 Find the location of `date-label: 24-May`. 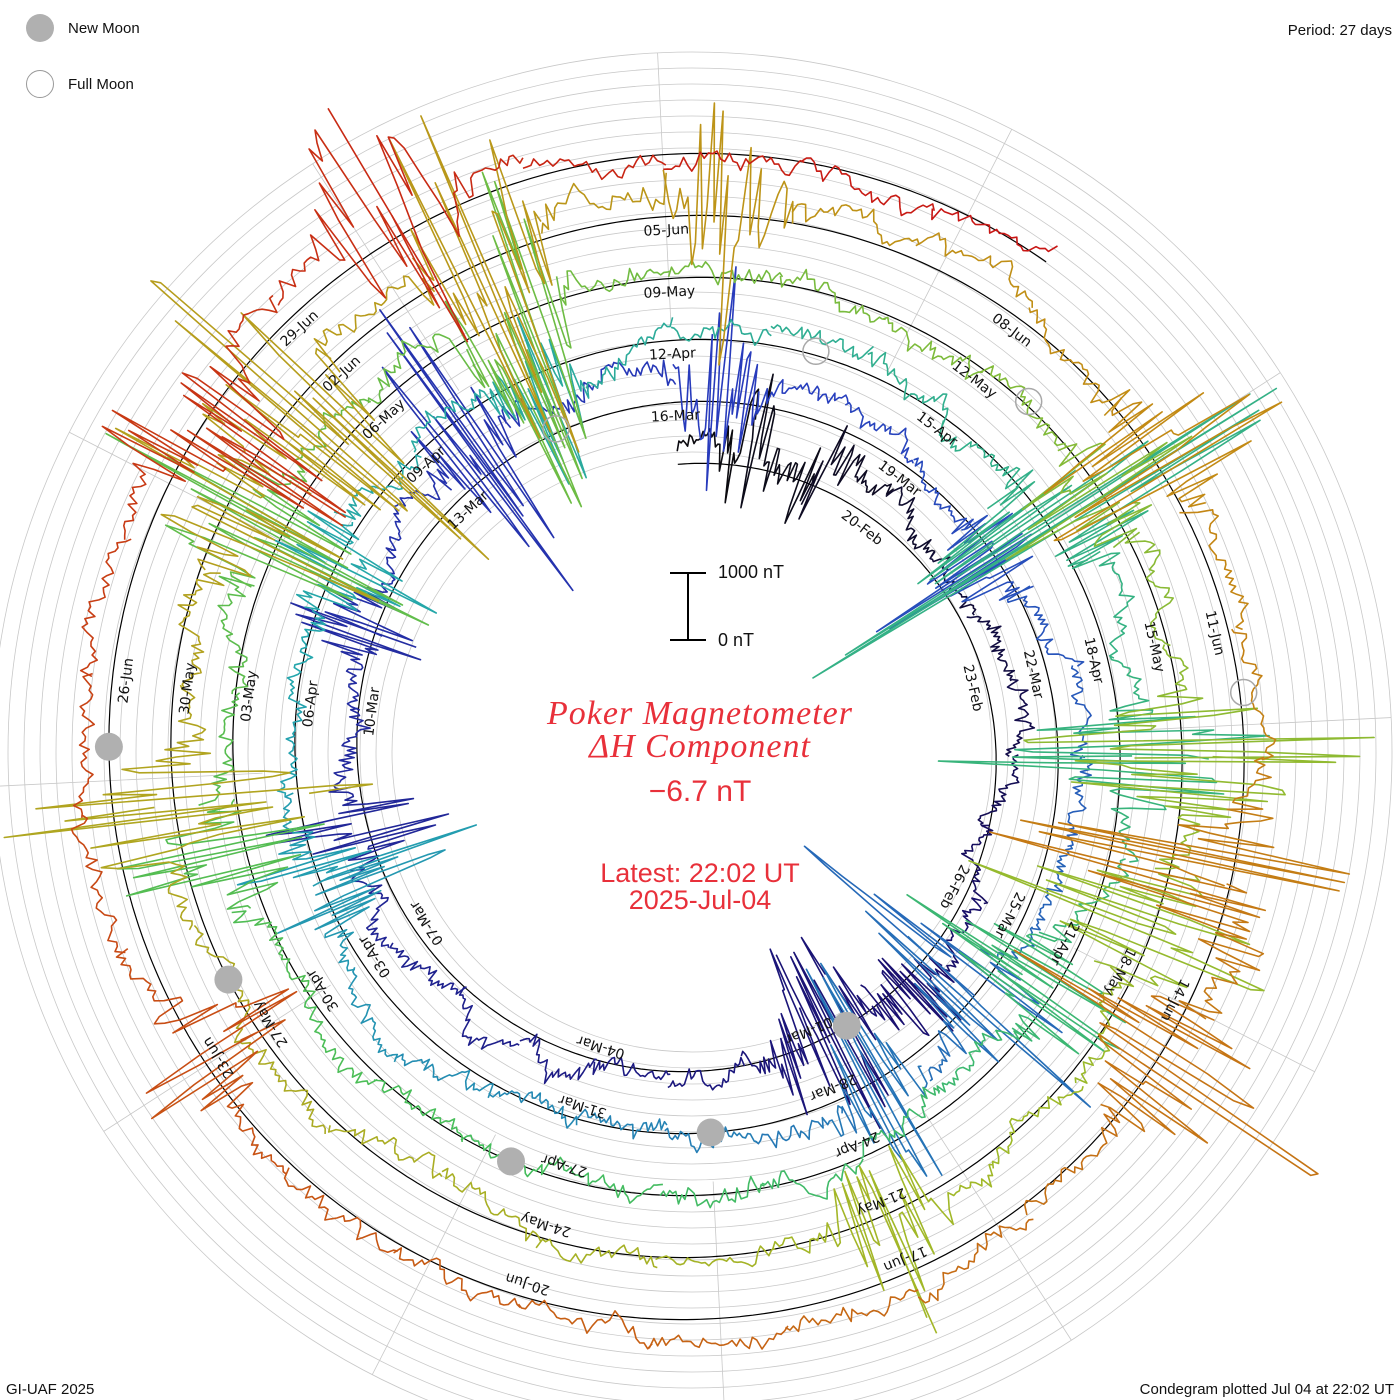

date-label: 24-May is located at coordinates (546, 1224).